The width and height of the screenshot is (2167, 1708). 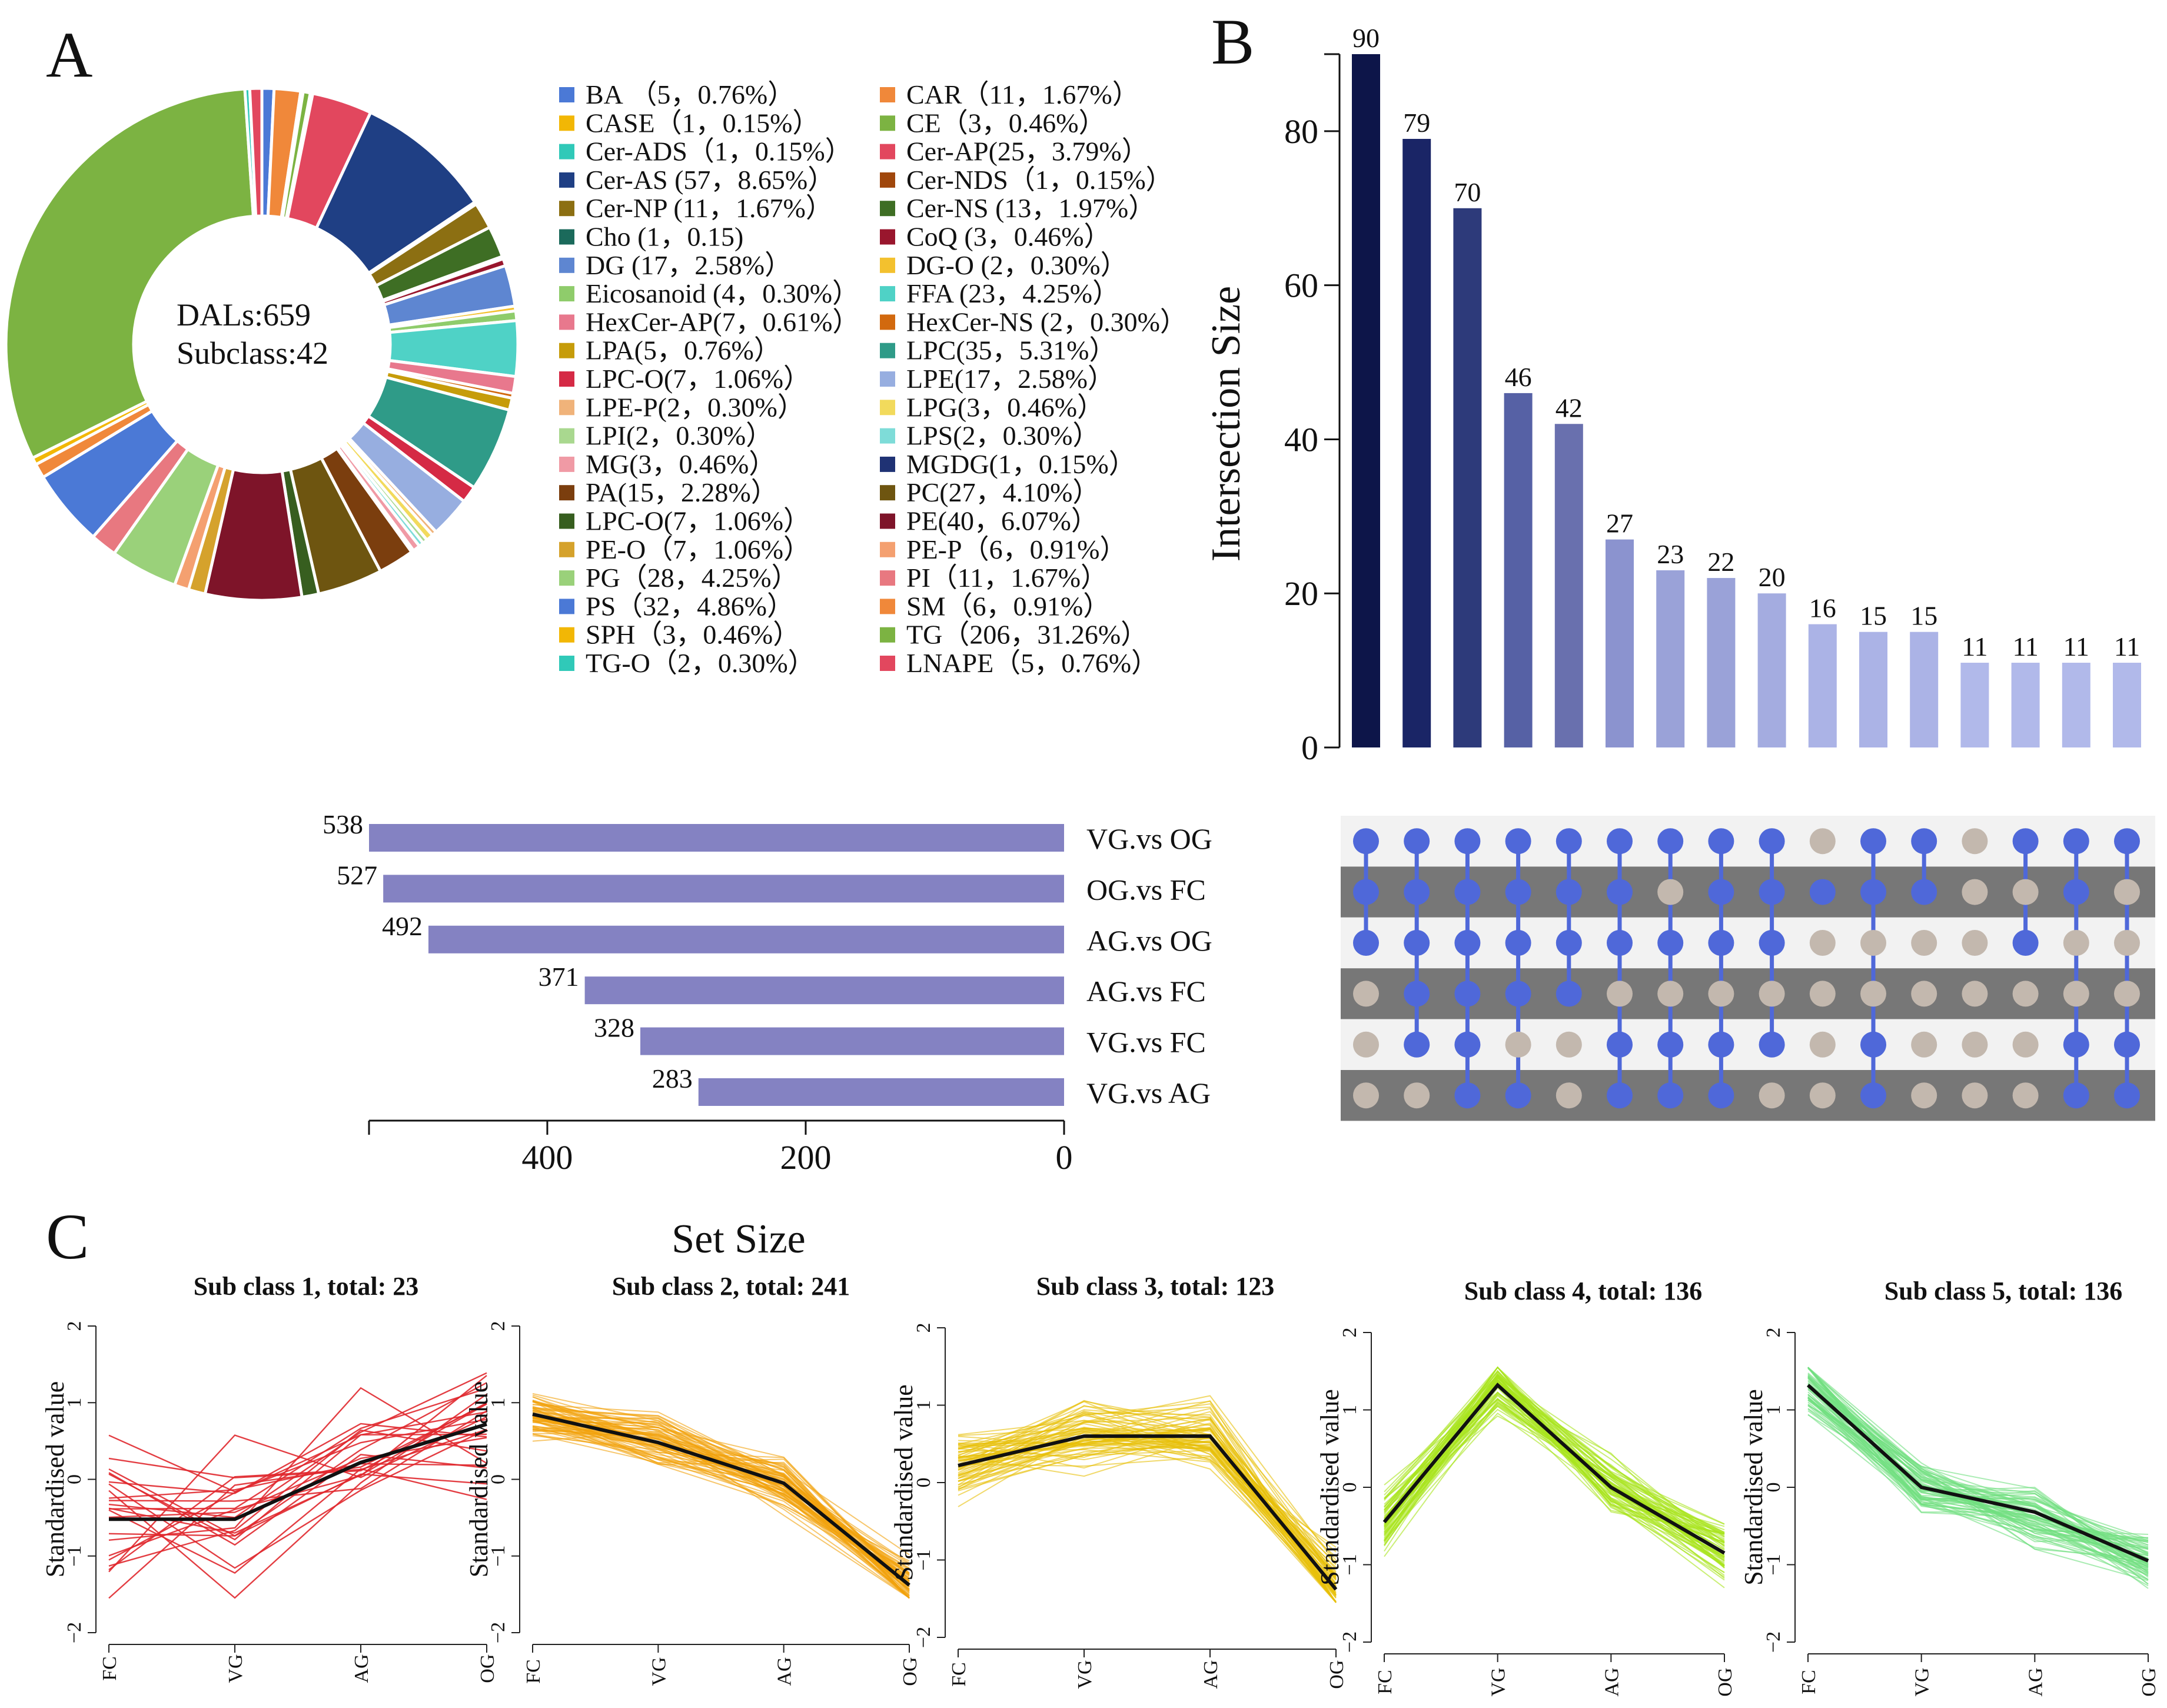 I want to click on set-size-value-label: 328, so click(x=614, y=1028).